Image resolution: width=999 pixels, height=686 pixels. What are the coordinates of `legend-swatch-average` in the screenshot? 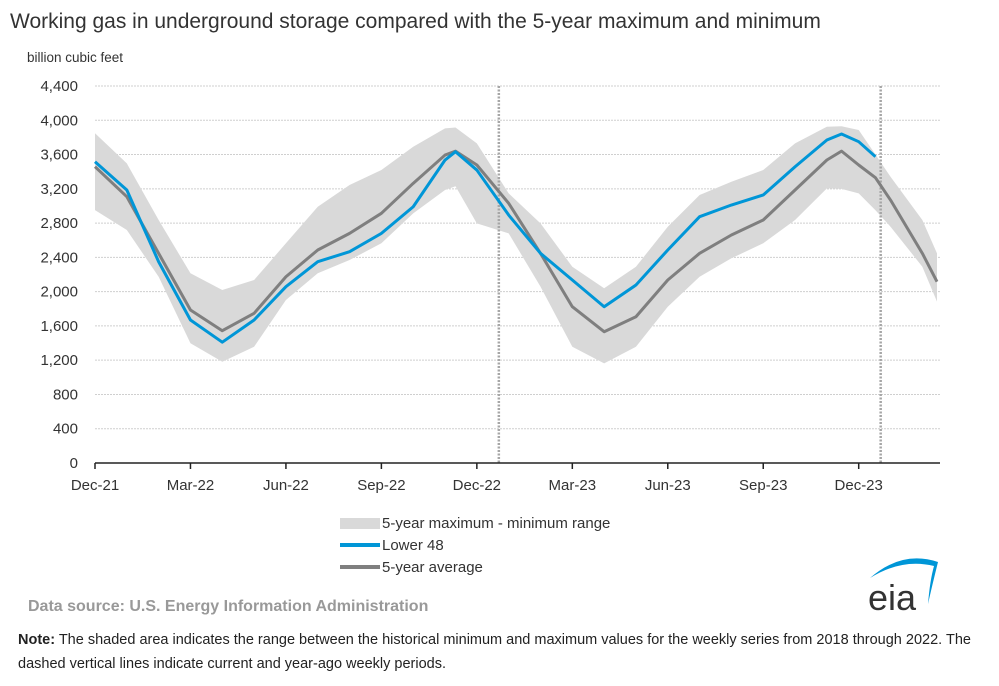 It's located at (360, 567).